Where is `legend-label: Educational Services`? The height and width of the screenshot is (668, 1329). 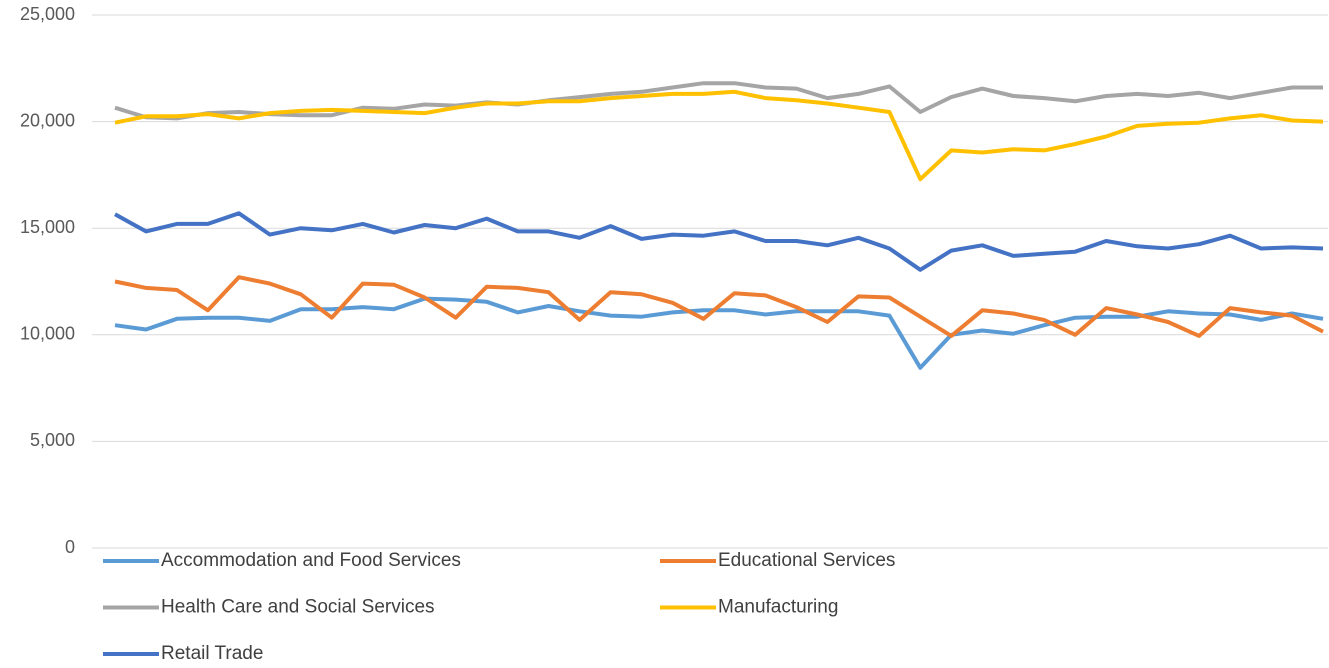
legend-label: Educational Services is located at coordinates (806, 560).